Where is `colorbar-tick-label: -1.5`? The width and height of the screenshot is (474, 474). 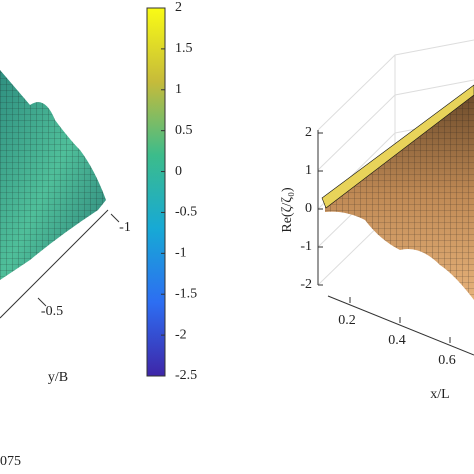 colorbar-tick-label: -1.5 is located at coordinates (186, 293).